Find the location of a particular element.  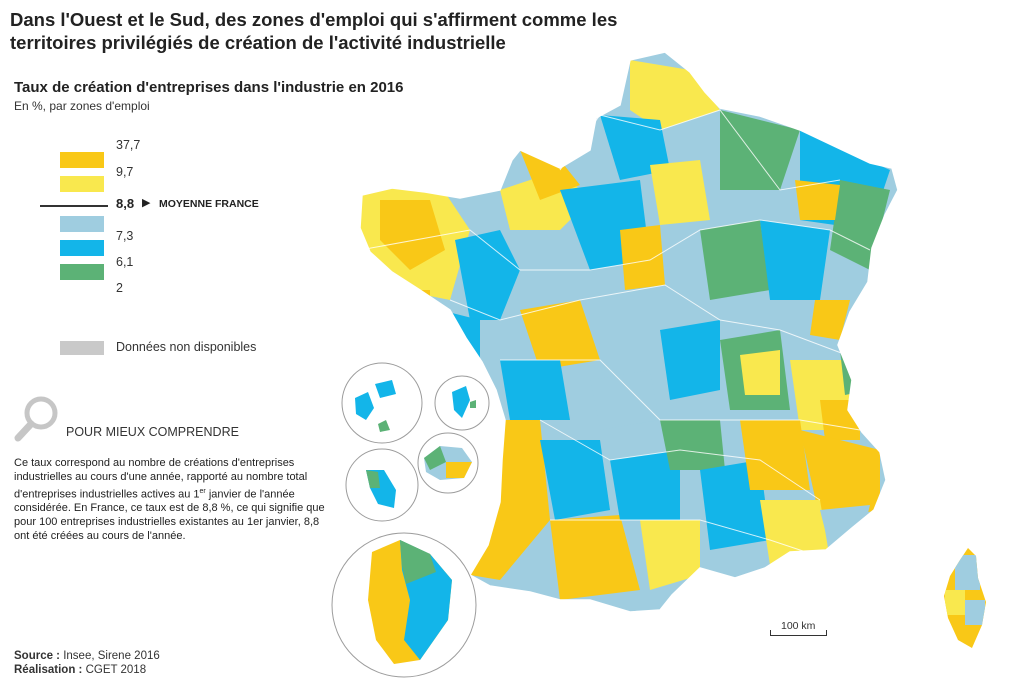

source: Source : Insee, Sirene 2016 is located at coordinates (87, 656).